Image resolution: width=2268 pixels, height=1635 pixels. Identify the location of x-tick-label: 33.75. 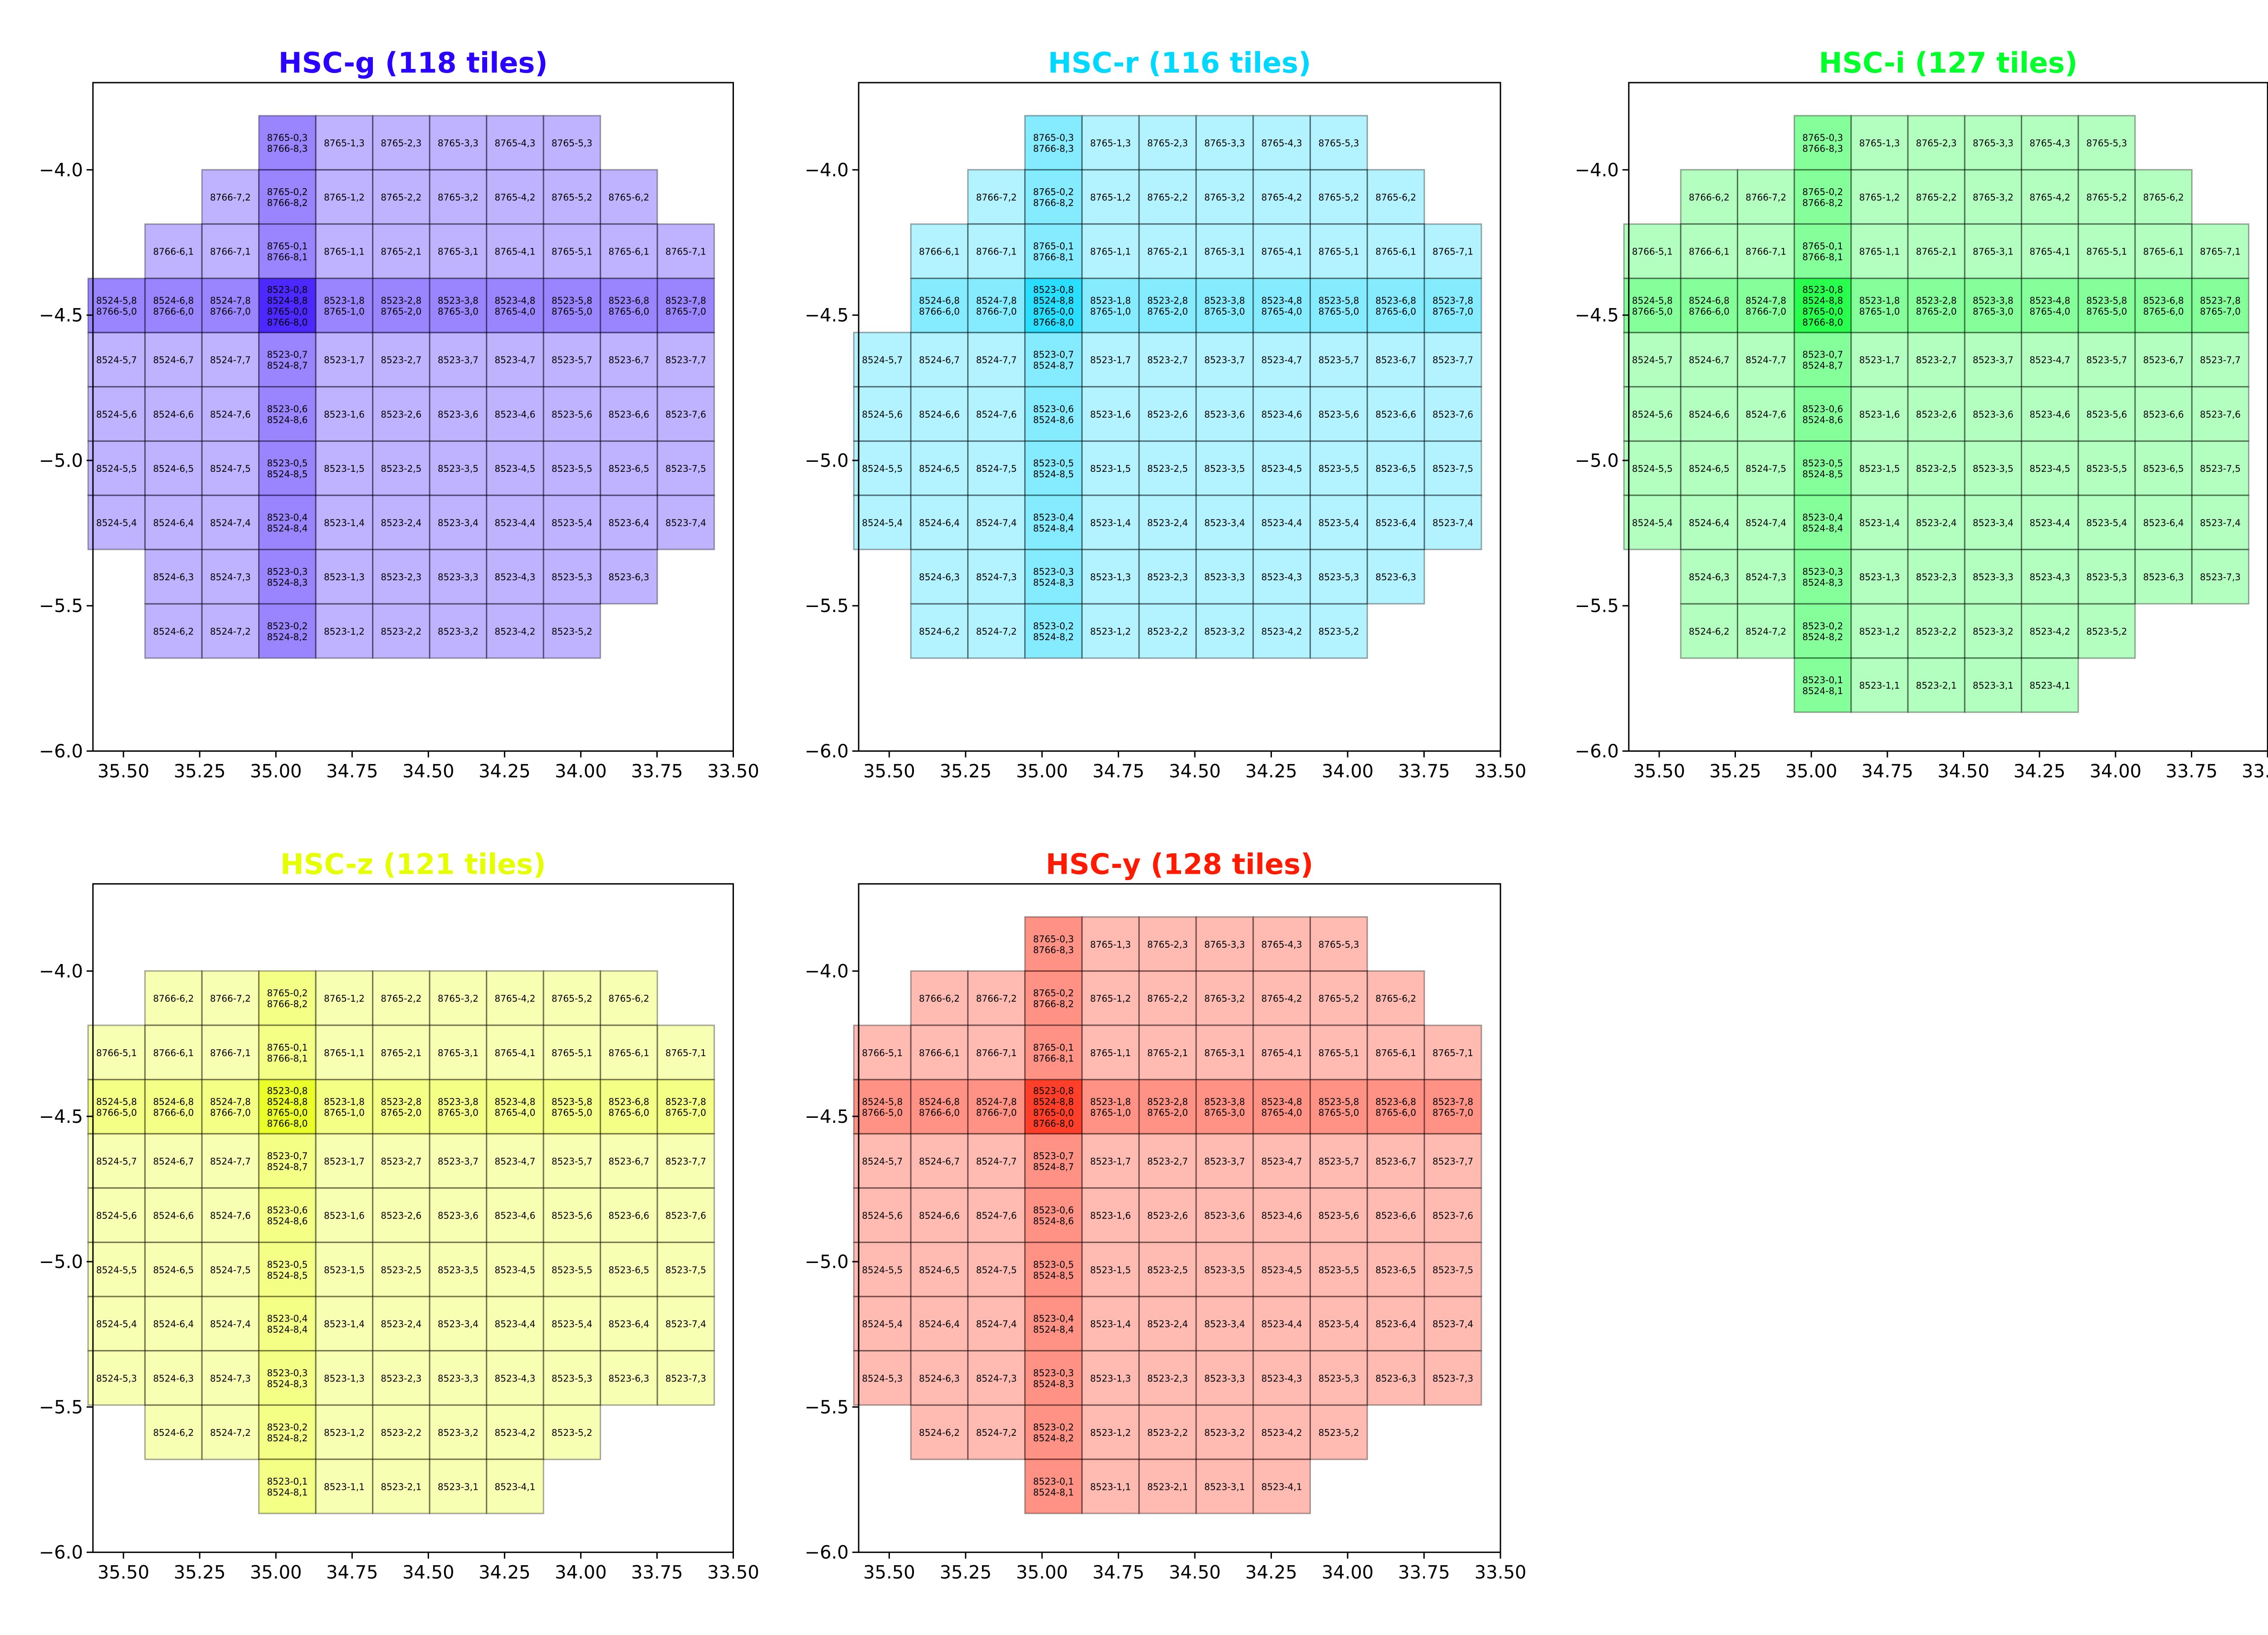
(1424, 1573).